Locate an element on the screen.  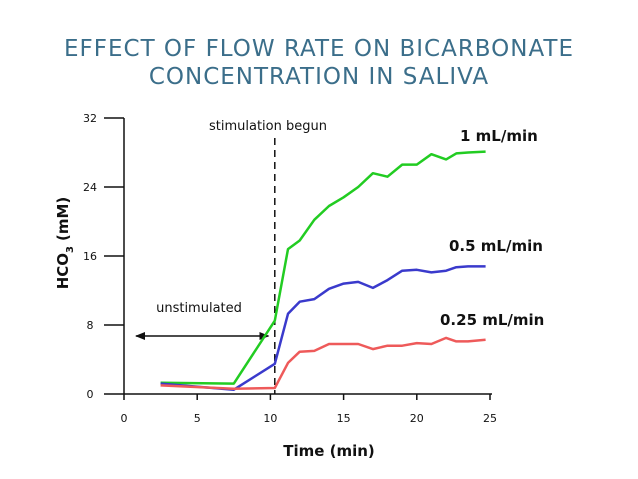
y-tick-label: 32 is located at coordinates (90, 118).